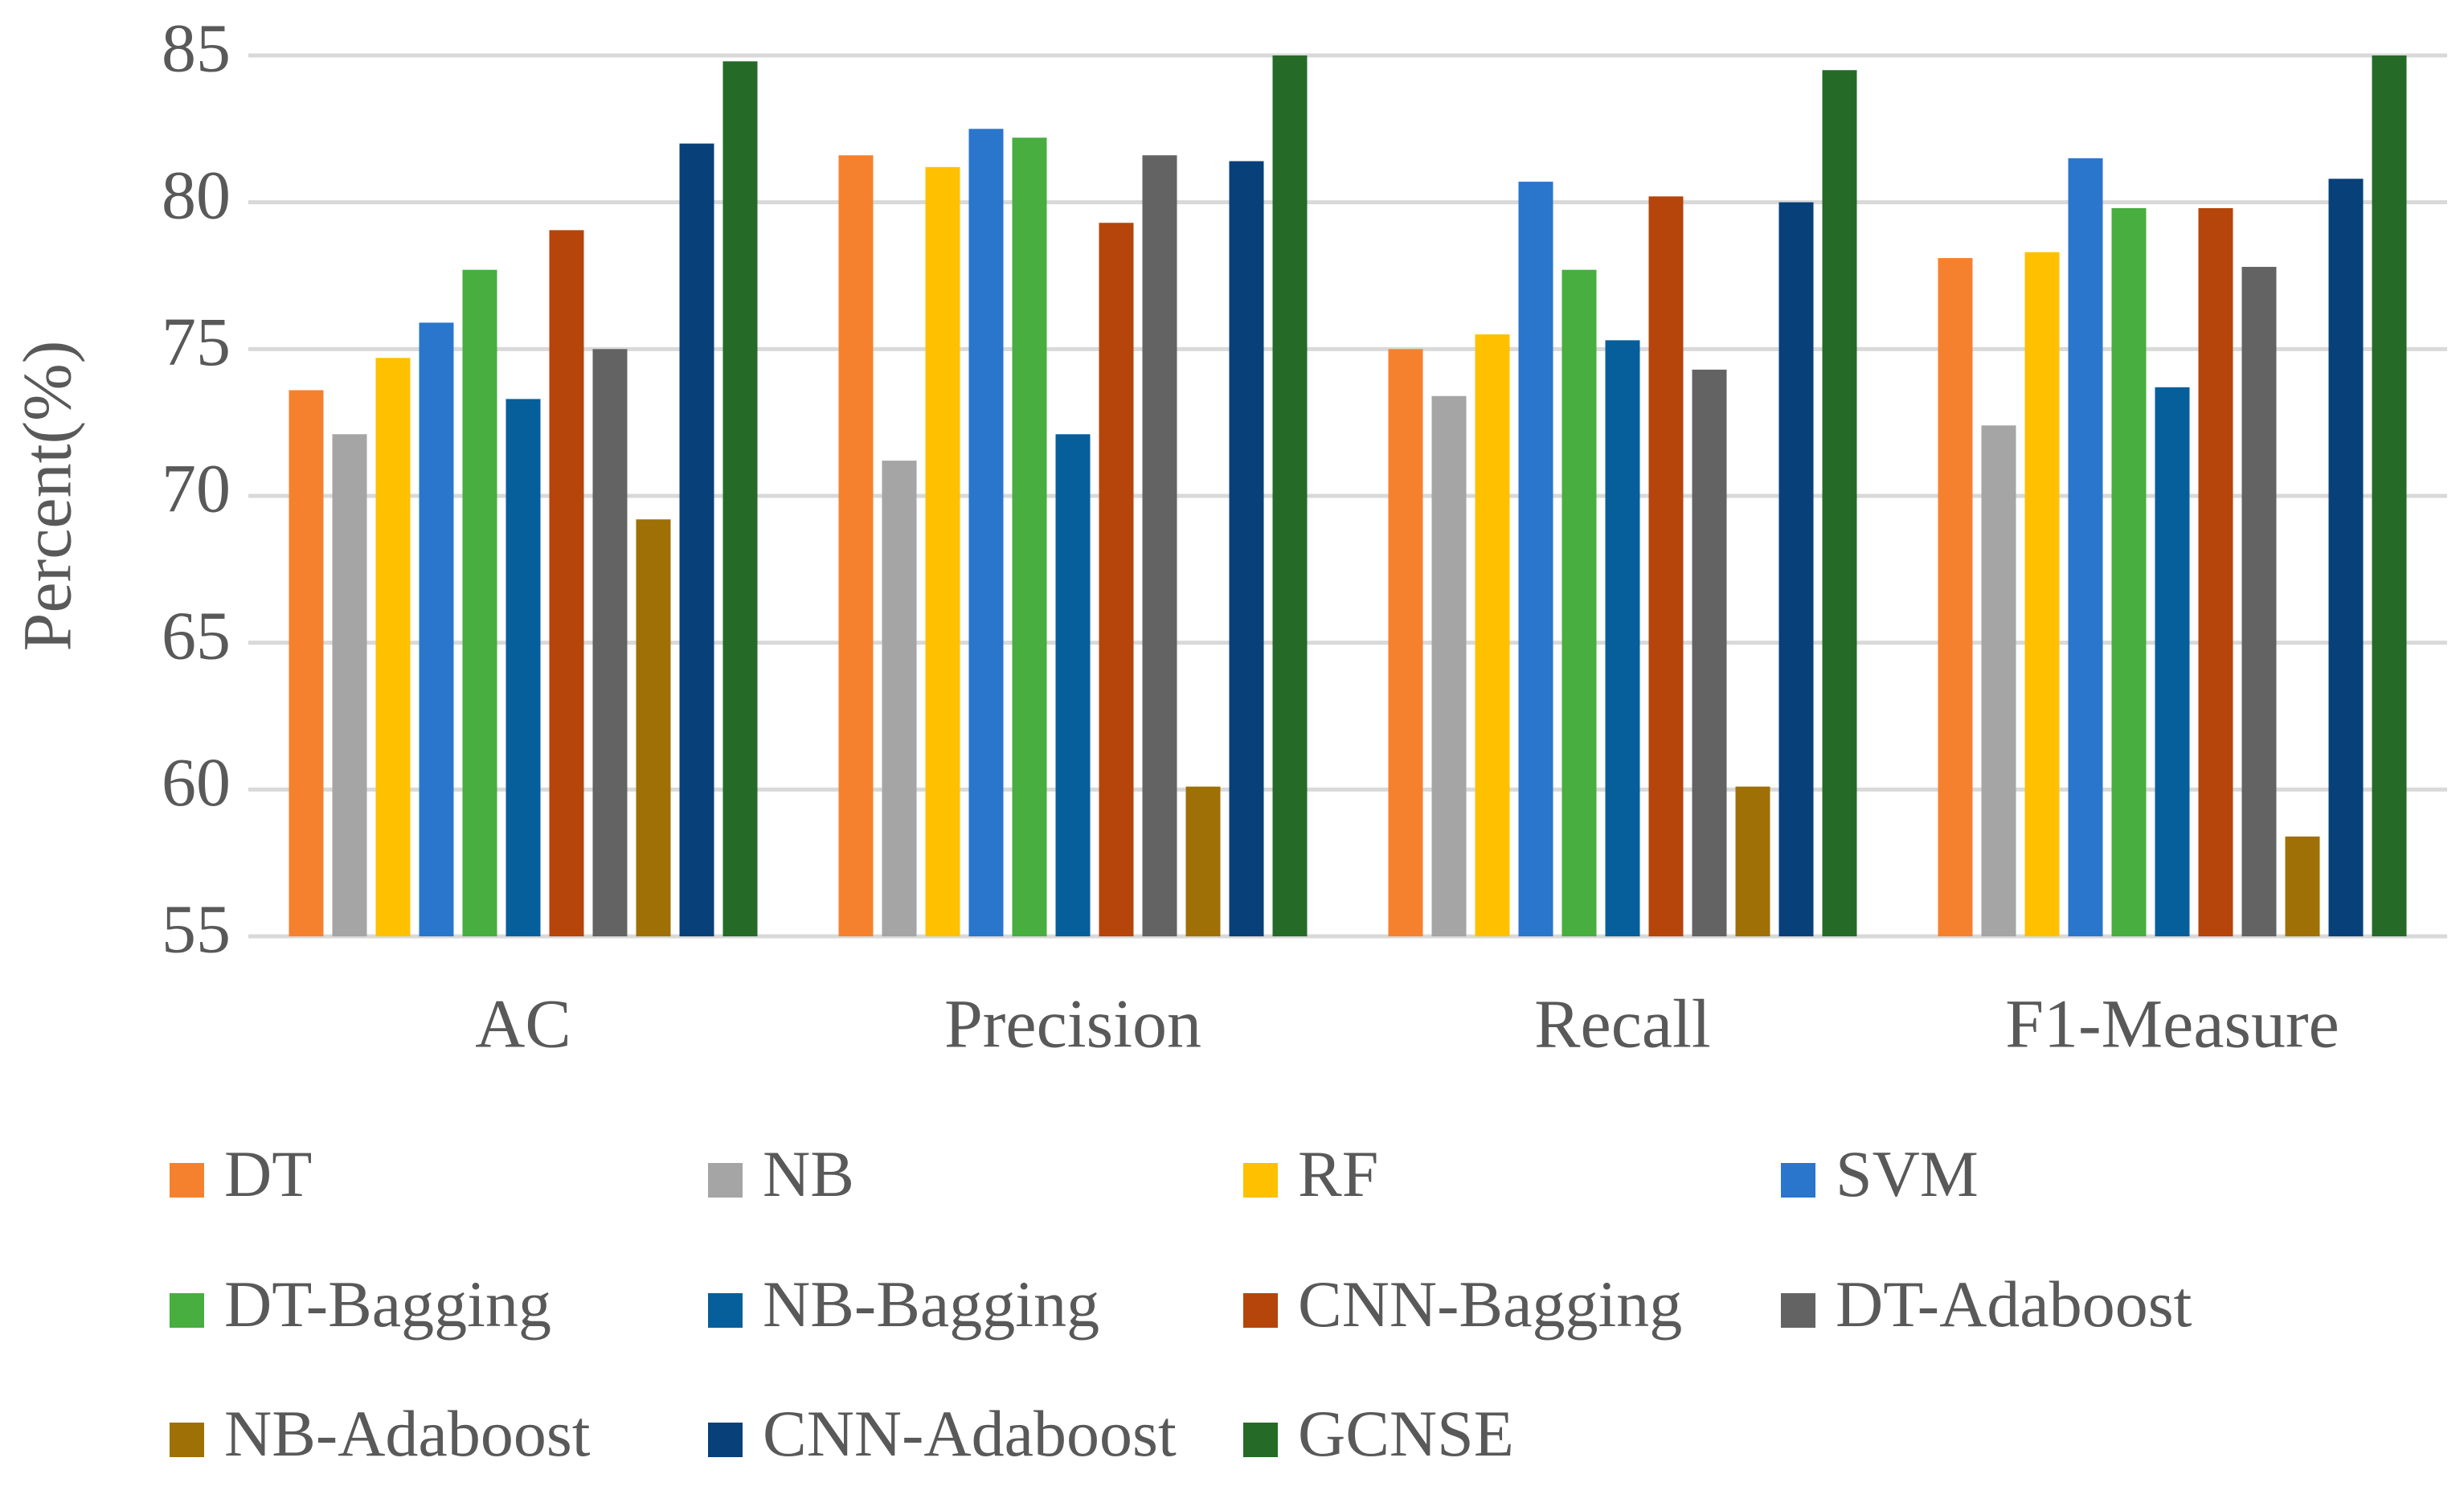 The height and width of the screenshot is (1511, 2464). Describe the element at coordinates (931, 1304) in the screenshot. I see `legend-label: NB-Bagging` at that location.